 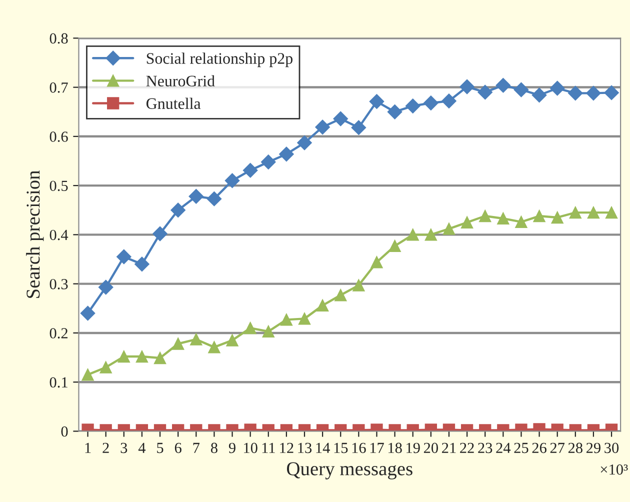 I want to click on x-tick-label: 13, so click(x=305, y=448).